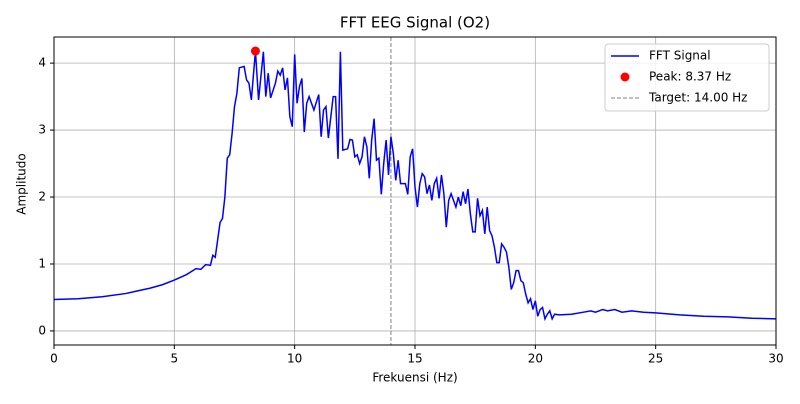 The width and height of the screenshot is (800, 404). Describe the element at coordinates (415, 23) in the screenshot. I see `chart-title: FFT EEG Signal (O2)` at that location.